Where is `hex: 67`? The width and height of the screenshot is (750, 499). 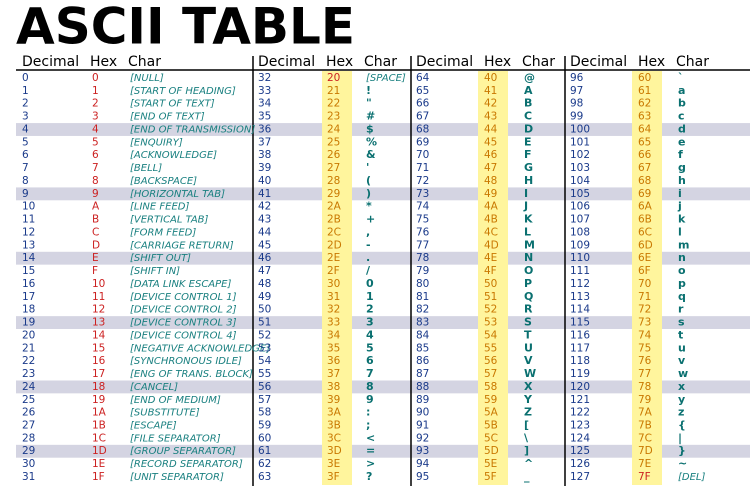 hex: 67 is located at coordinates (644, 168).